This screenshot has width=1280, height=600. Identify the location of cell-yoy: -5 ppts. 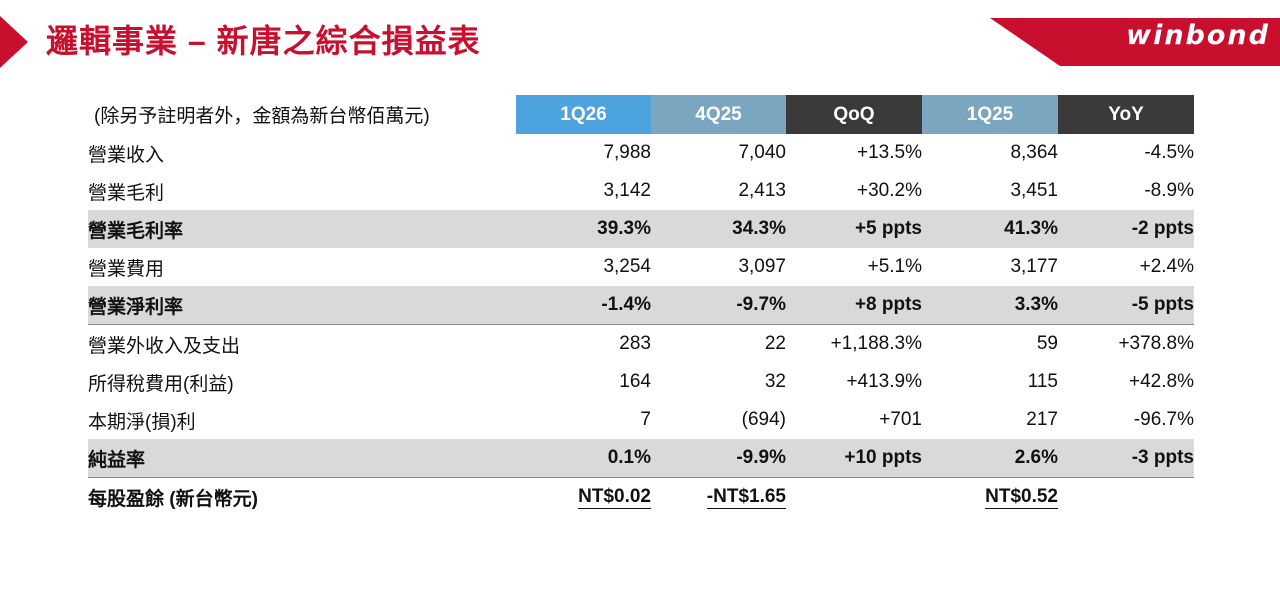
(1126, 305).